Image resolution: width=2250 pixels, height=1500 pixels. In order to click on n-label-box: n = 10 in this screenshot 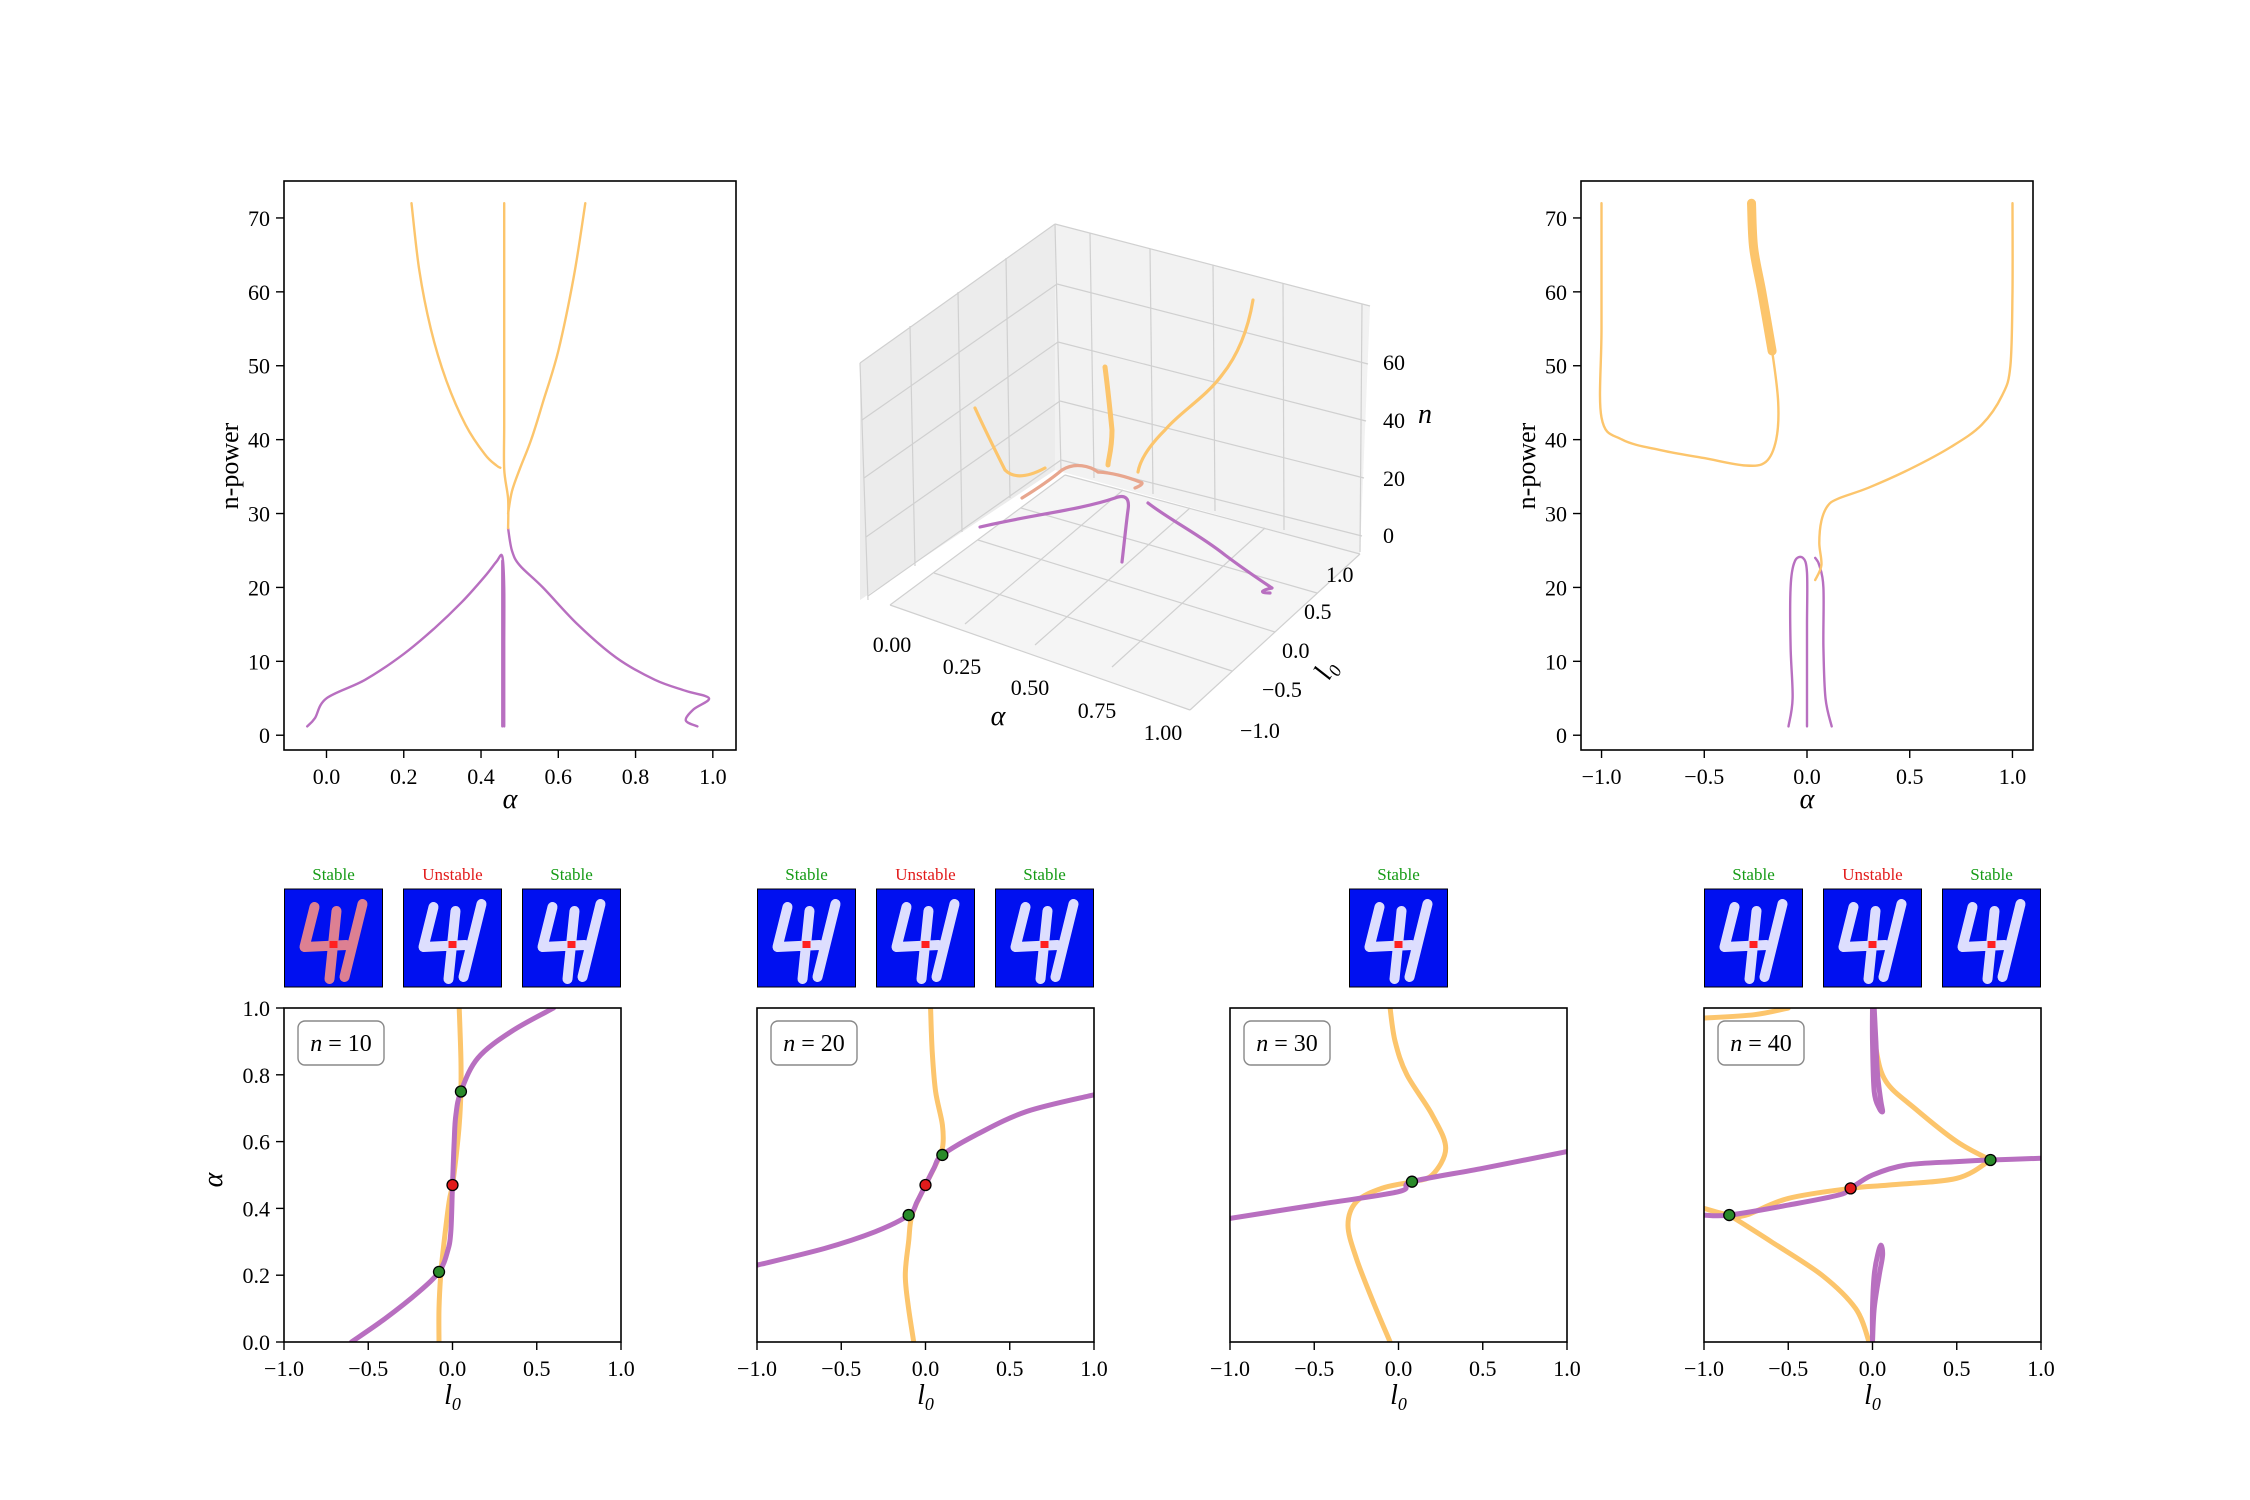, I will do `click(341, 1043)`.